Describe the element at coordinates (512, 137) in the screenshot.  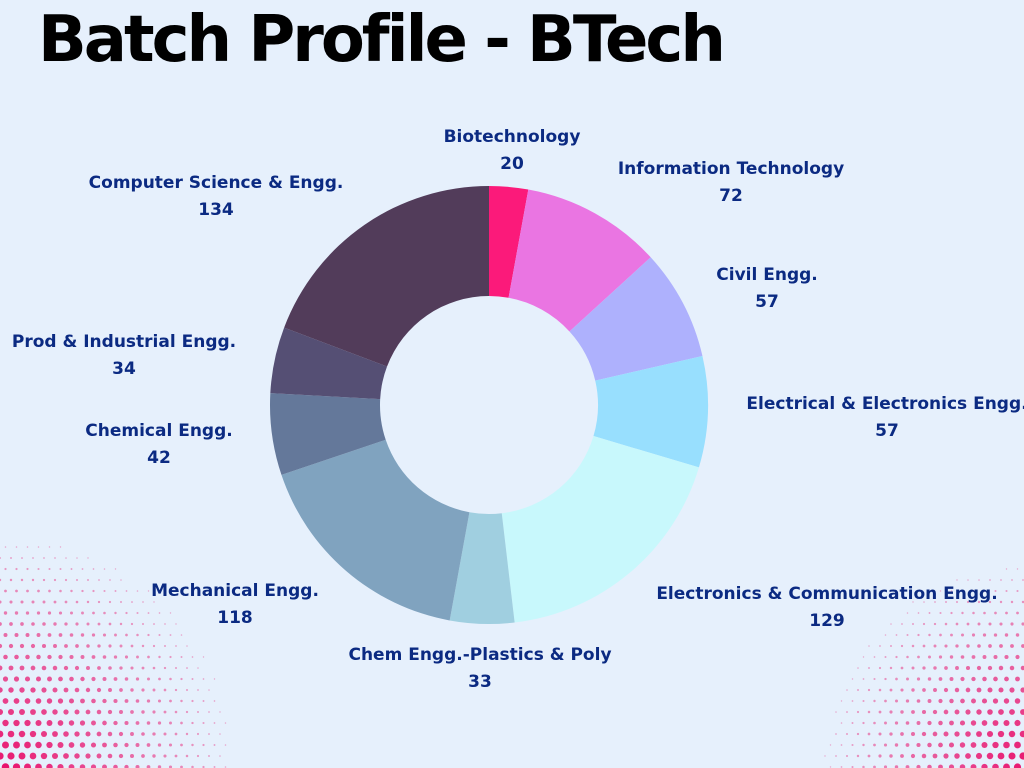
I see `slice-label-name: Biotechnology` at that location.